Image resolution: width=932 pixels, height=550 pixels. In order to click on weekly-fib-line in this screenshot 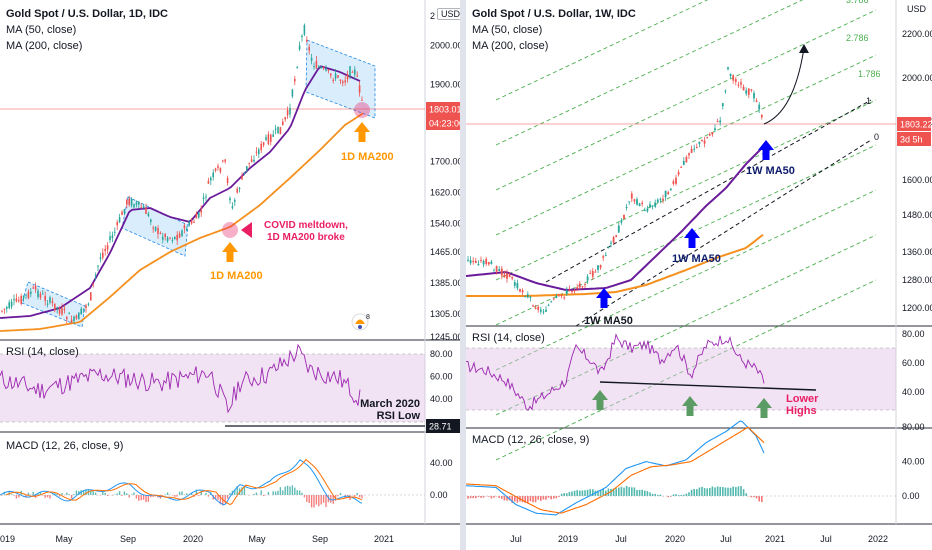, I will do `click(686, 190)`.